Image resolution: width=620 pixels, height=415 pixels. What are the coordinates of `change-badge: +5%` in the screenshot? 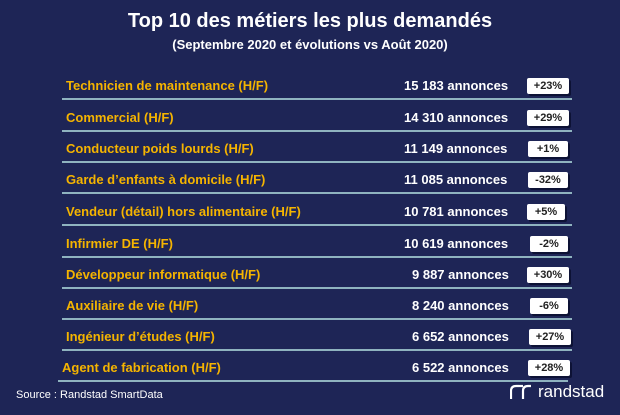 It's located at (546, 212).